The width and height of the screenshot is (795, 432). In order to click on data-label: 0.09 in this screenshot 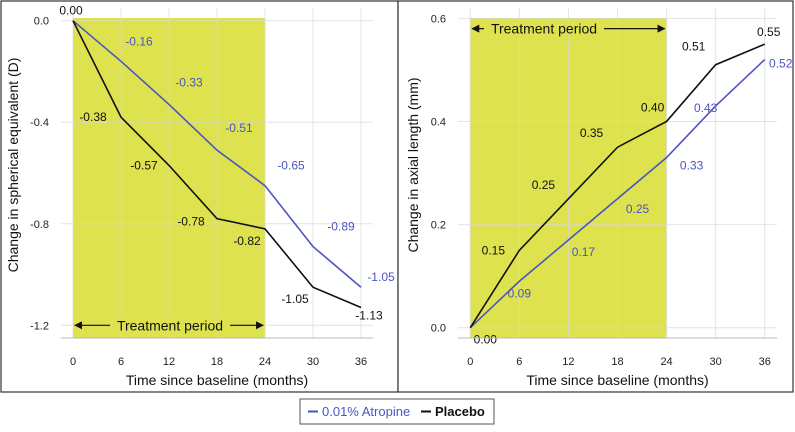, I will do `click(520, 293)`.